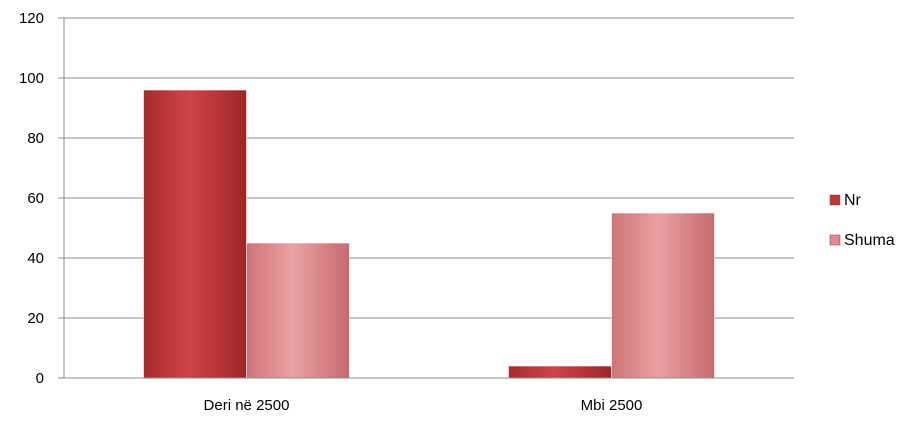  What do you see at coordinates (40, 378) in the screenshot?
I see `y-tick-label: 0` at bounding box center [40, 378].